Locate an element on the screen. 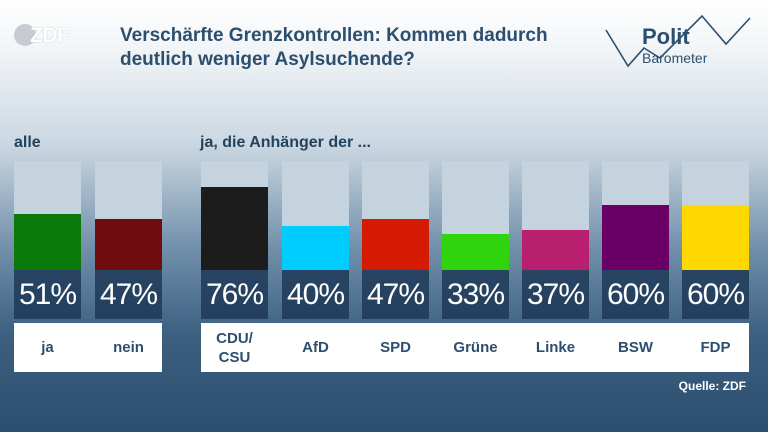 This screenshot has width=768, height=432. zdf-logo-ring is located at coordinates (25, 35).